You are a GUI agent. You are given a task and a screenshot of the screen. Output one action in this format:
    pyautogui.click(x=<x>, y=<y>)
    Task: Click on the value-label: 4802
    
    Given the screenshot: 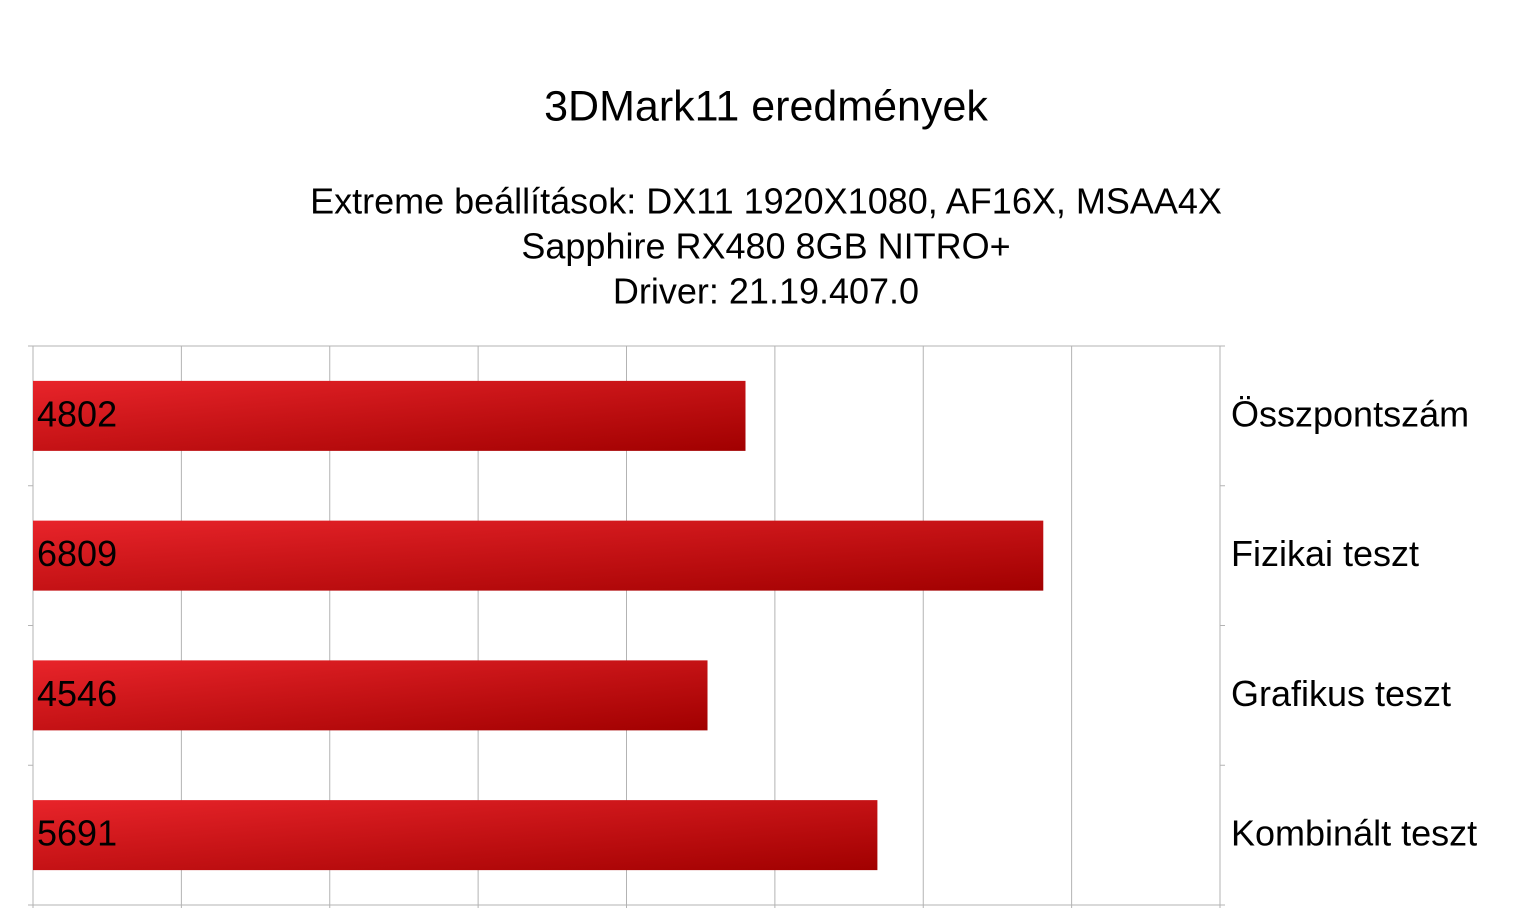 What is the action you would take?
    pyautogui.click(x=77, y=413)
    